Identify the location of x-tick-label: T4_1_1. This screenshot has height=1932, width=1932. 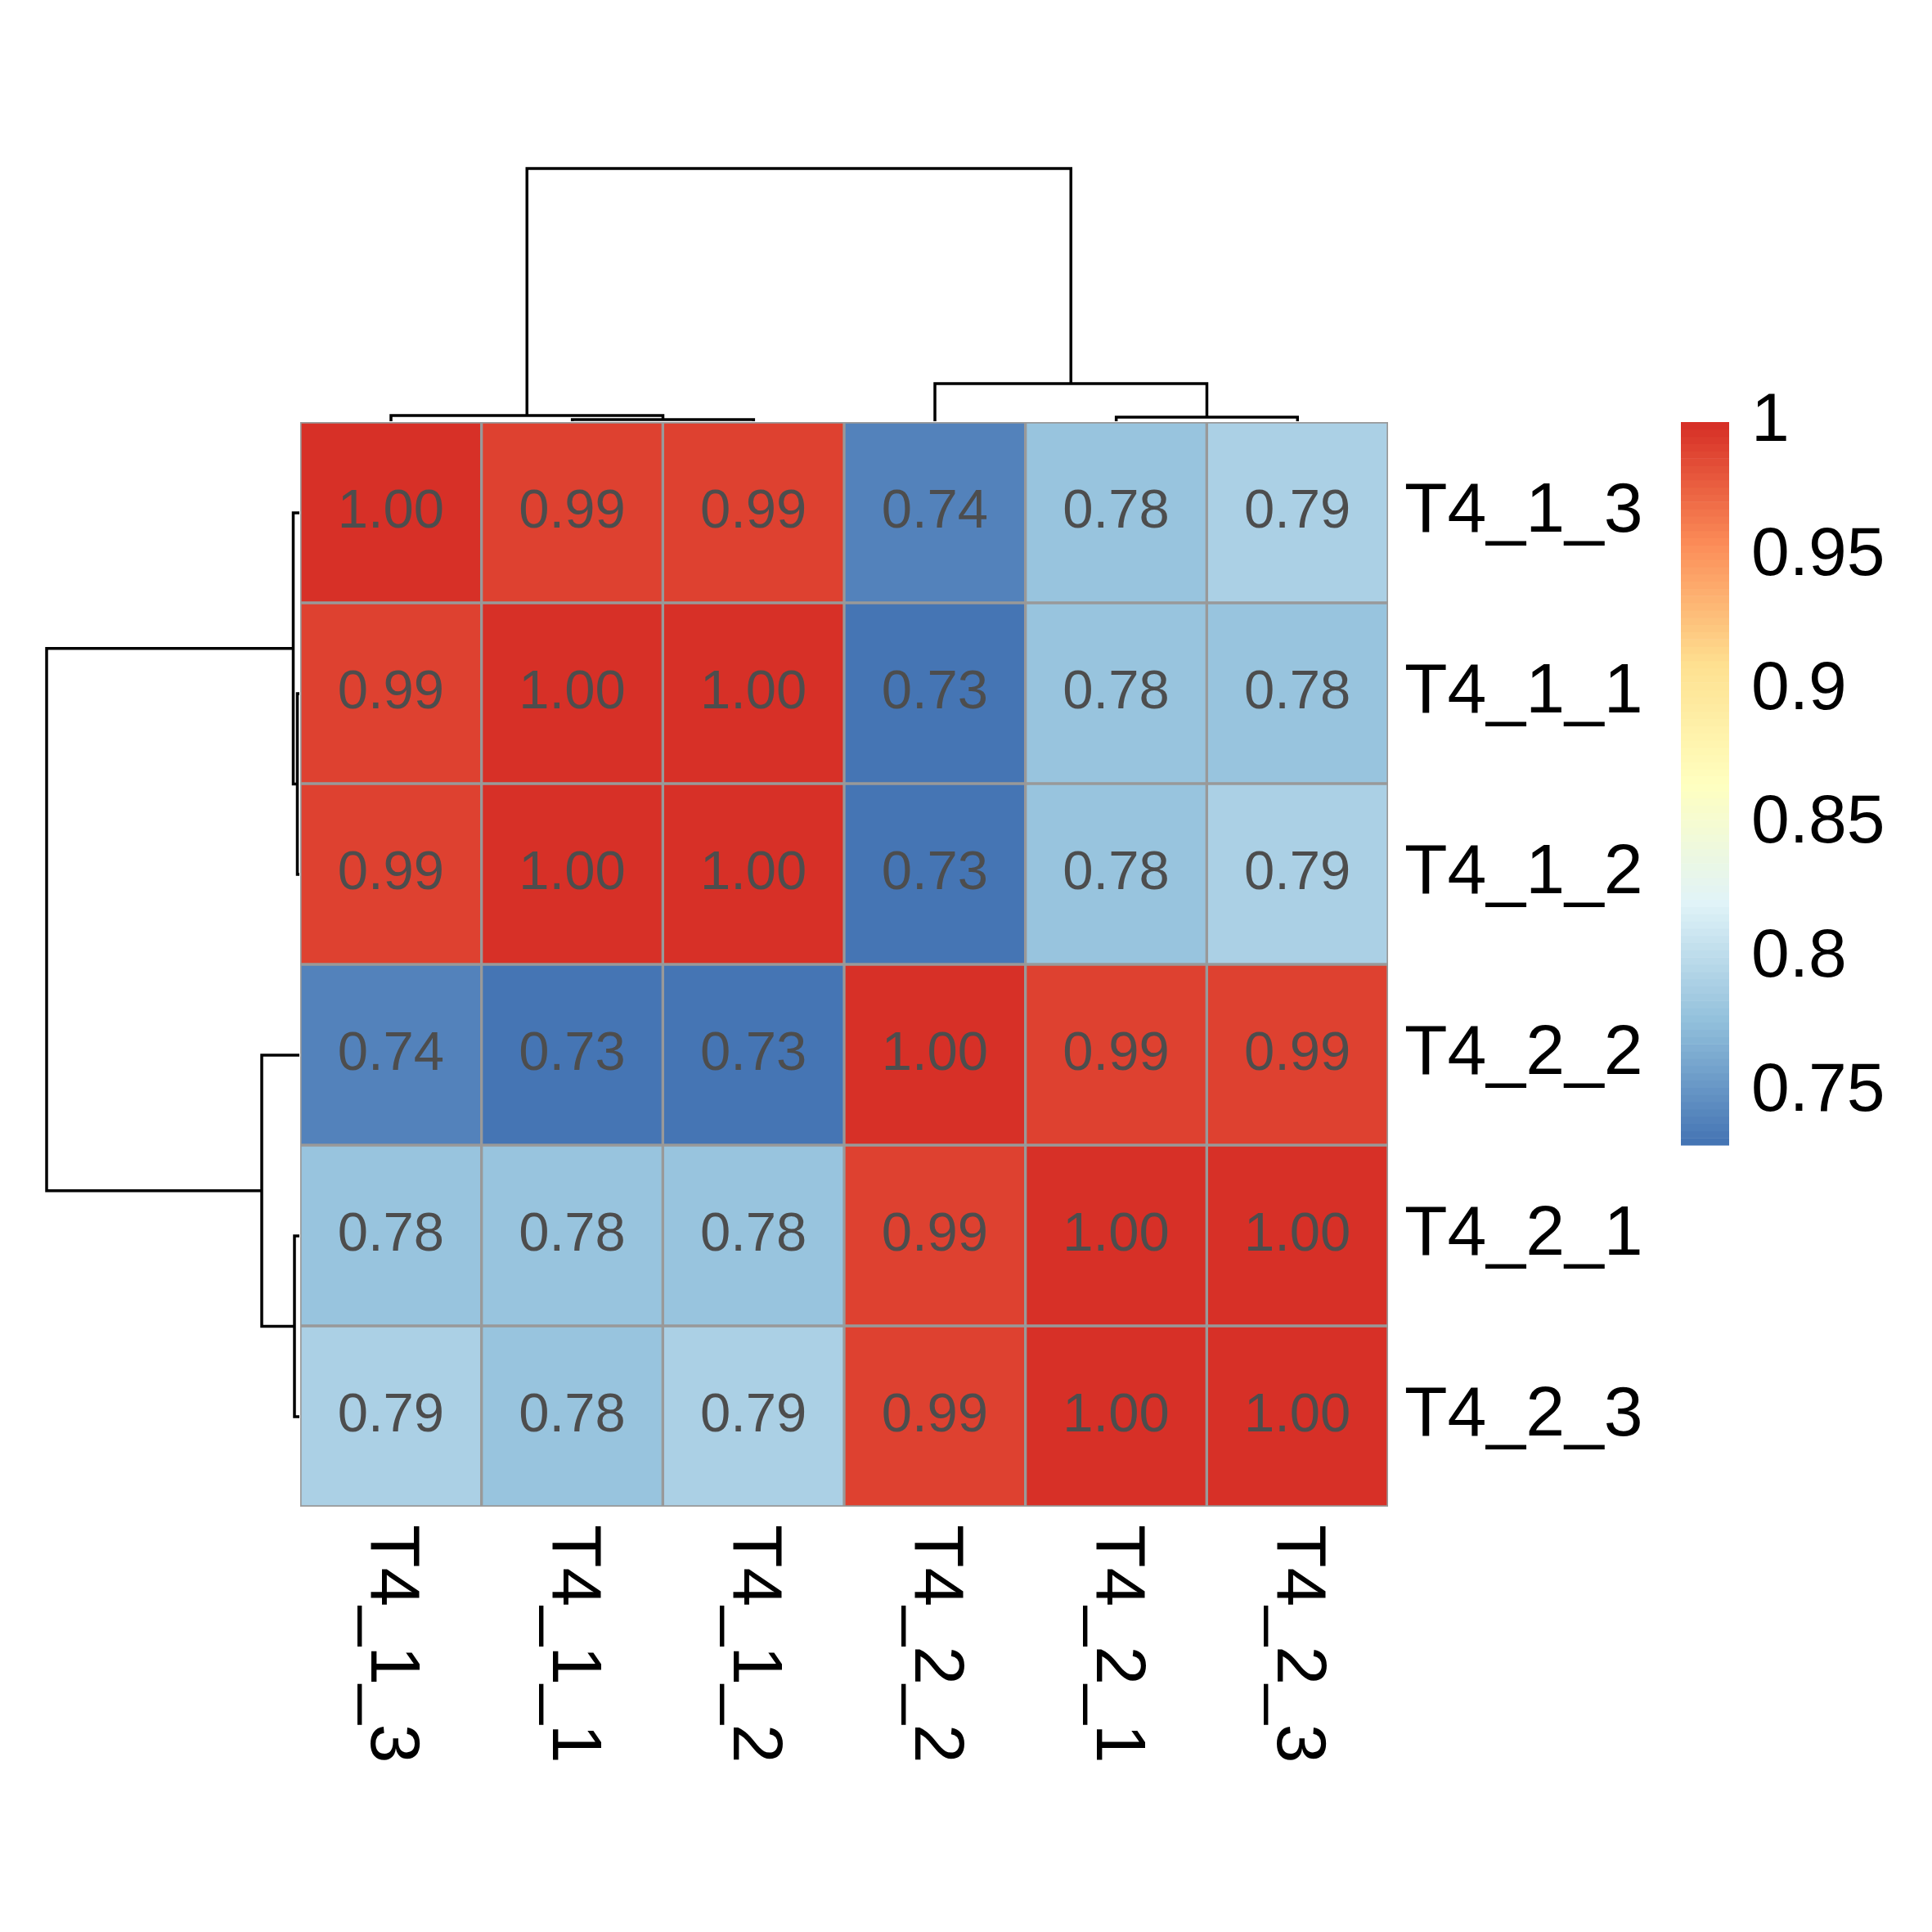
(577, 1644).